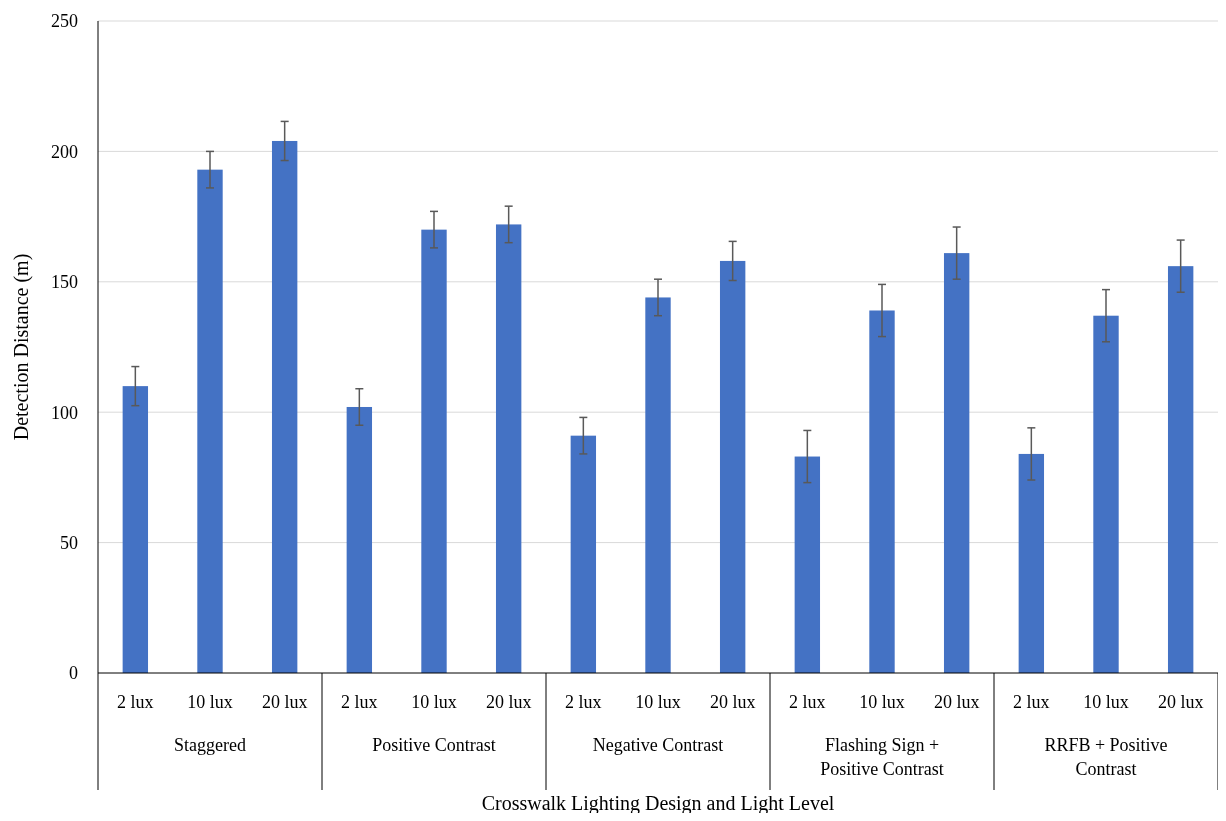 The image size is (1226, 821). I want to click on text: Positive Contrast, so click(434, 745).